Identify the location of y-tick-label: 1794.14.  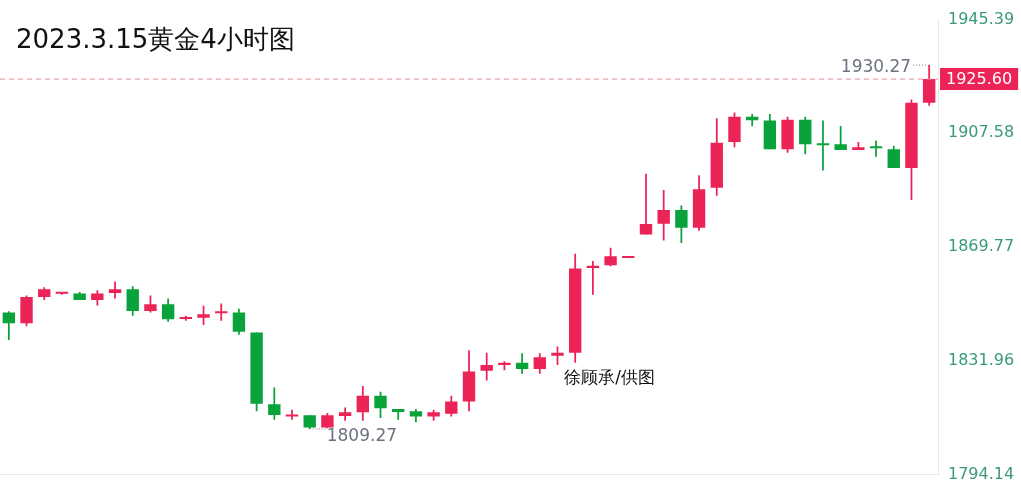
(981, 473).